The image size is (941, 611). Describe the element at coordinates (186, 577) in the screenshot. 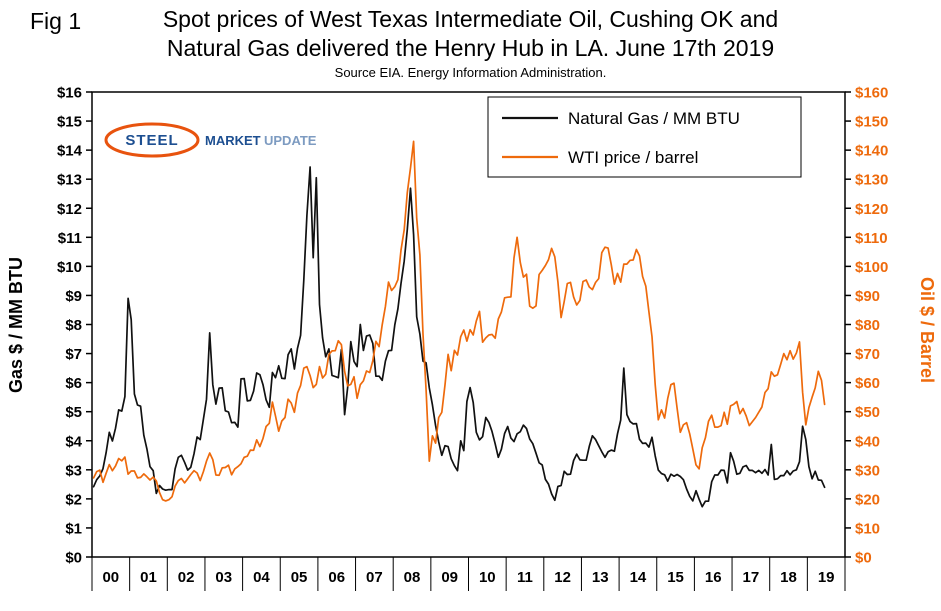

I see `x-axis-year-label: 02` at that location.